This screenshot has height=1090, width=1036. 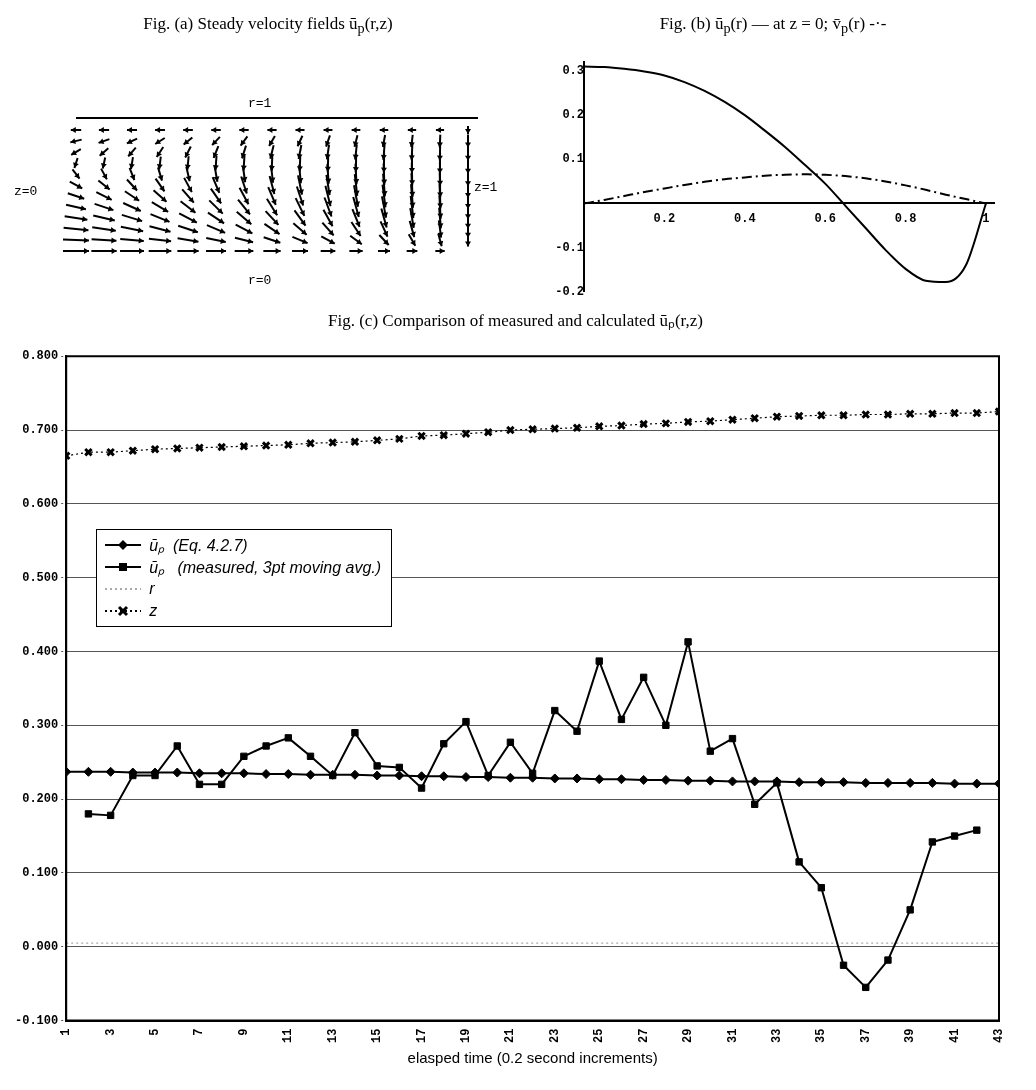 What do you see at coordinates (954, 1035) in the screenshot?
I see `x-tick-label: 41` at bounding box center [954, 1035].